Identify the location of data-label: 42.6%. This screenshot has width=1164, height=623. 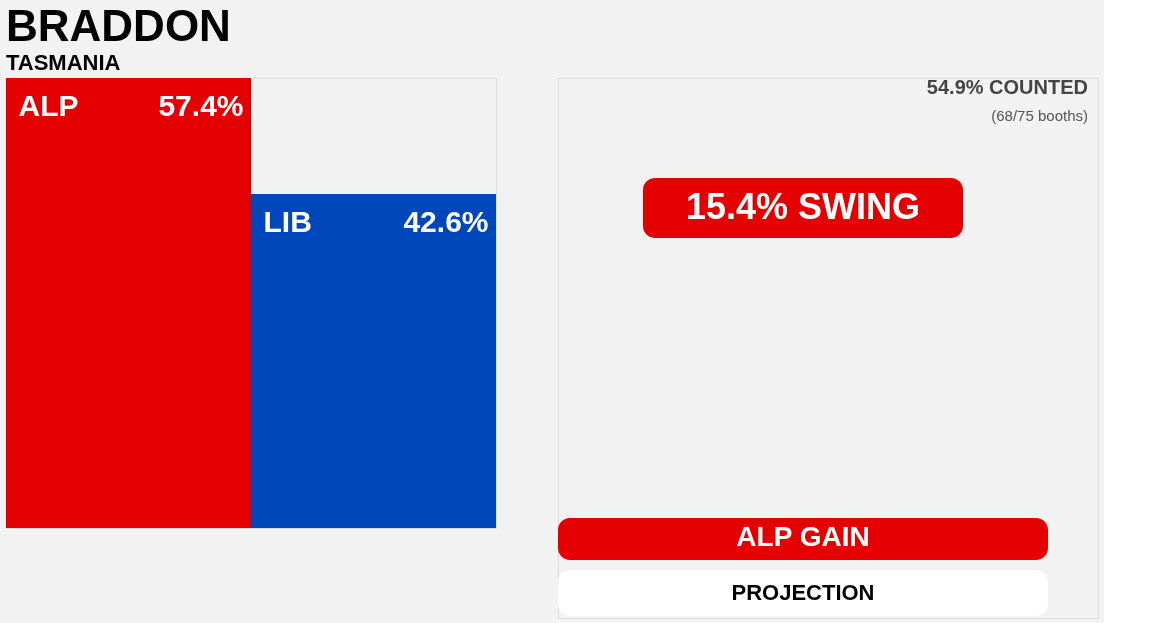
(446, 222).